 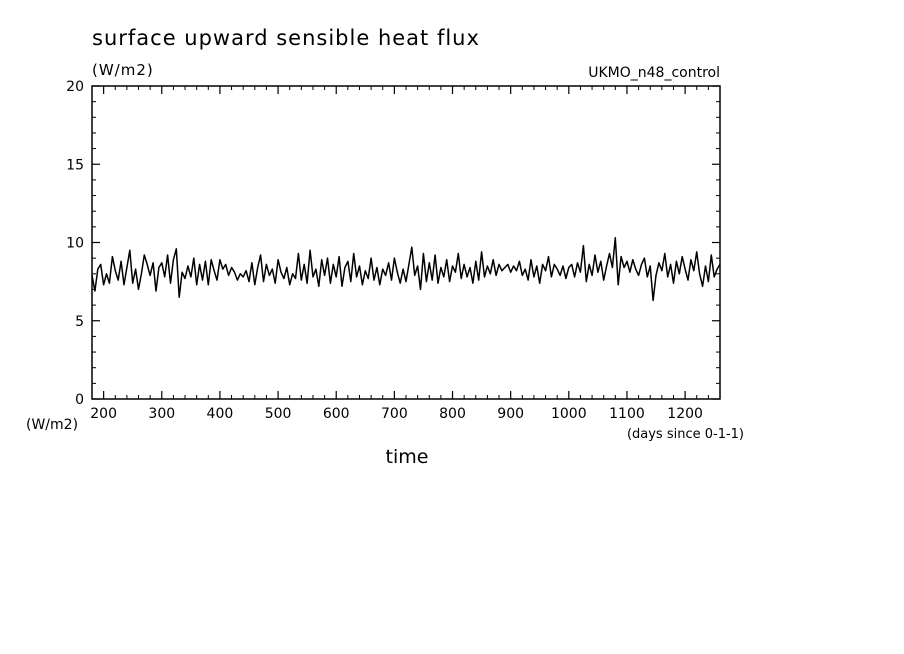 I want to click on x-tick-label: 400, so click(x=220, y=414).